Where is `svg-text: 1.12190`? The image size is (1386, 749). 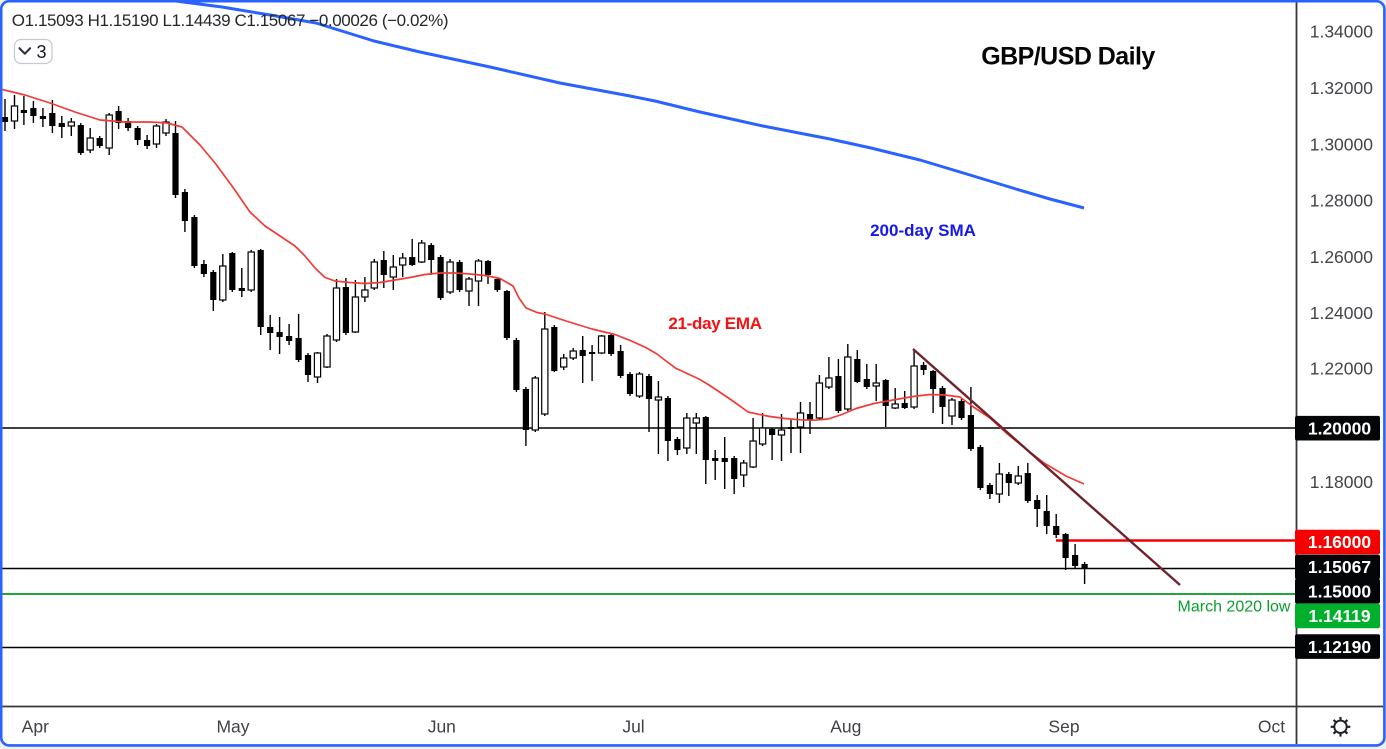 svg-text: 1.12190 is located at coordinates (1340, 647).